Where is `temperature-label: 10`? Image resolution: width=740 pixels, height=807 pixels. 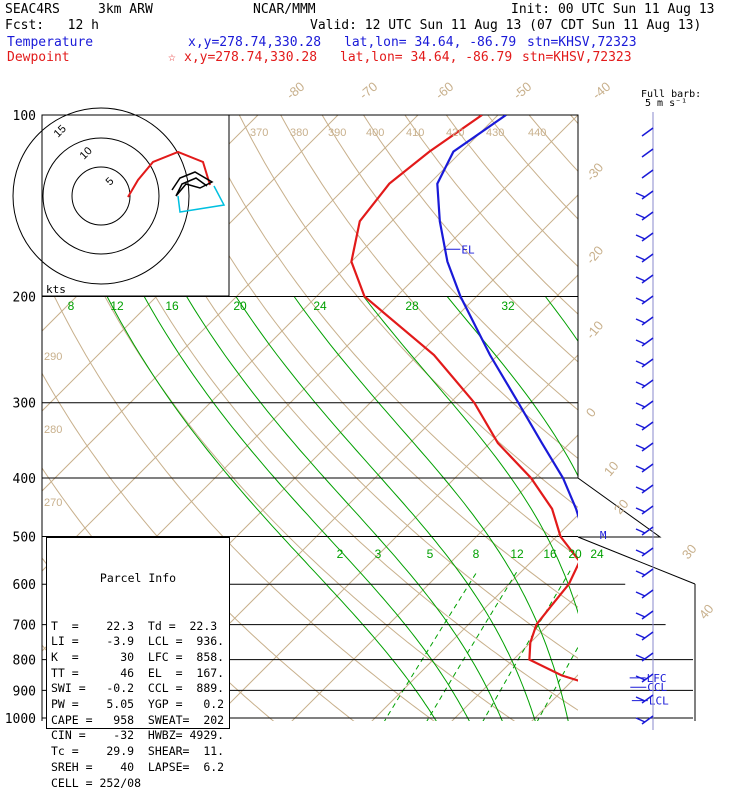
temperature-label: 10 is located at coordinates (611, 468).